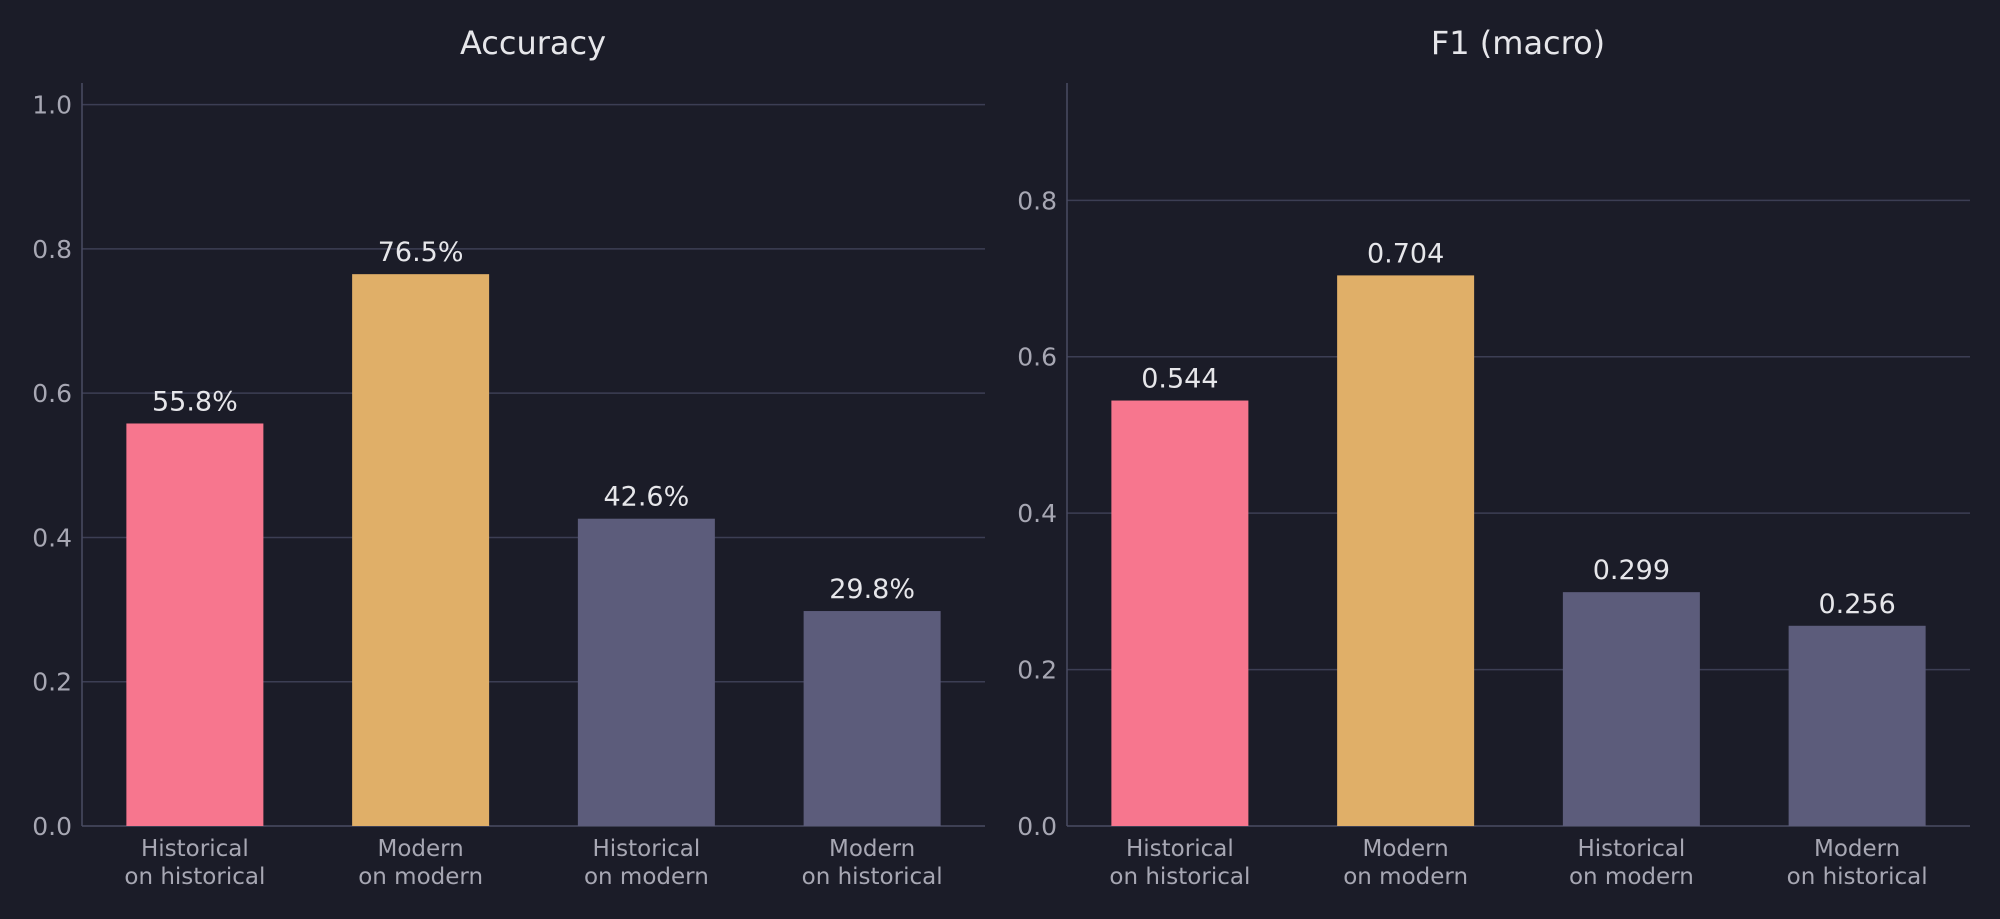 The height and width of the screenshot is (919, 2000). What do you see at coordinates (1631, 570) in the screenshot?
I see `bar-value-label: 0.299` at bounding box center [1631, 570].